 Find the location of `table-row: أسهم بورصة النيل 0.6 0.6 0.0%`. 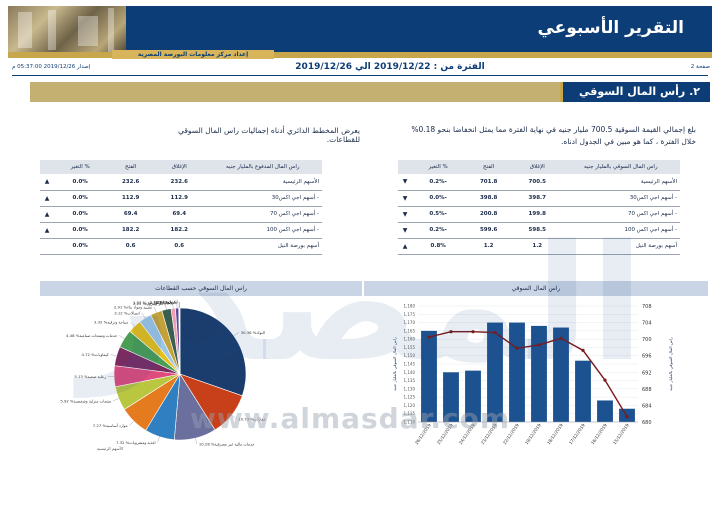

table-row: أسهم بورصة النيل 0.6 0.6 0.0% is located at coordinates (181, 246).